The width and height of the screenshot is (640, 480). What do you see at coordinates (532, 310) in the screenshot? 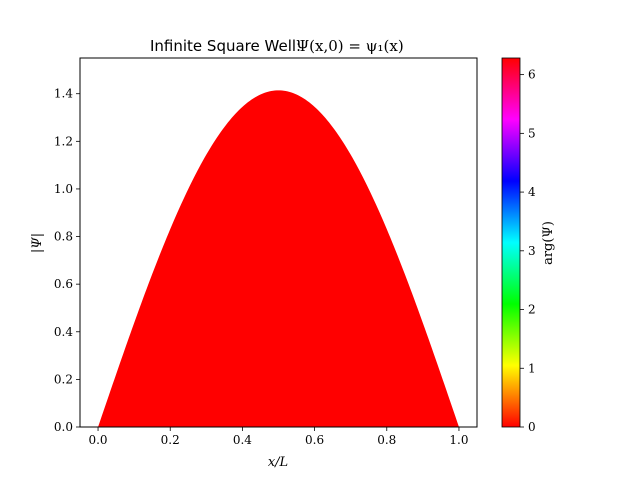
I see `colorbar-tick-label: 2` at bounding box center [532, 310].